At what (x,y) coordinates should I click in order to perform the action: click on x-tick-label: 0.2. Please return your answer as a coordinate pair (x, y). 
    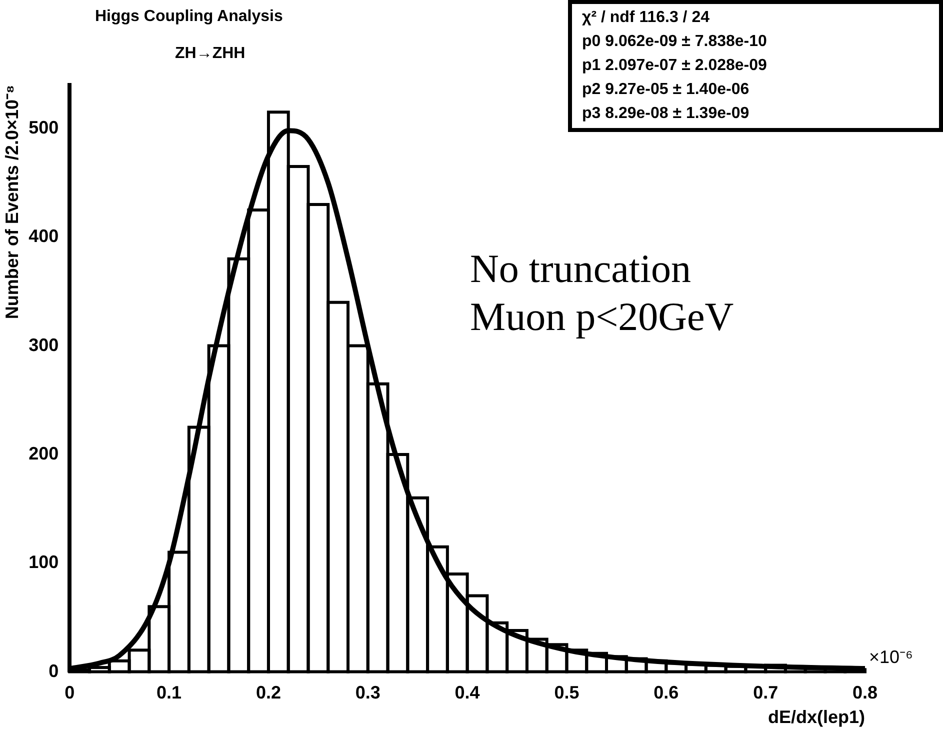
    Looking at the image, I should click on (268, 692).